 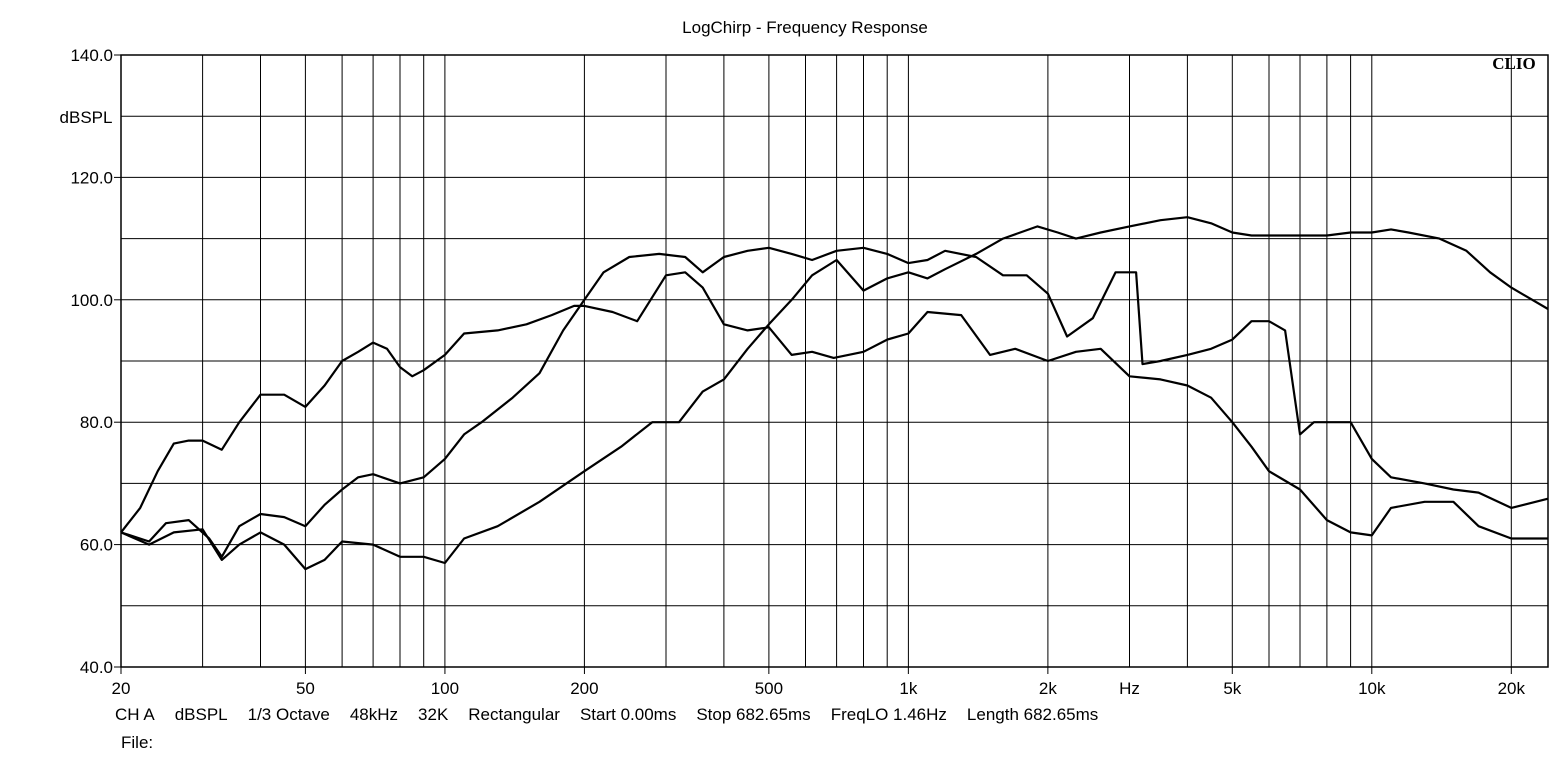 I want to click on footer-item: Stop 682.65ms, so click(x=753, y=714).